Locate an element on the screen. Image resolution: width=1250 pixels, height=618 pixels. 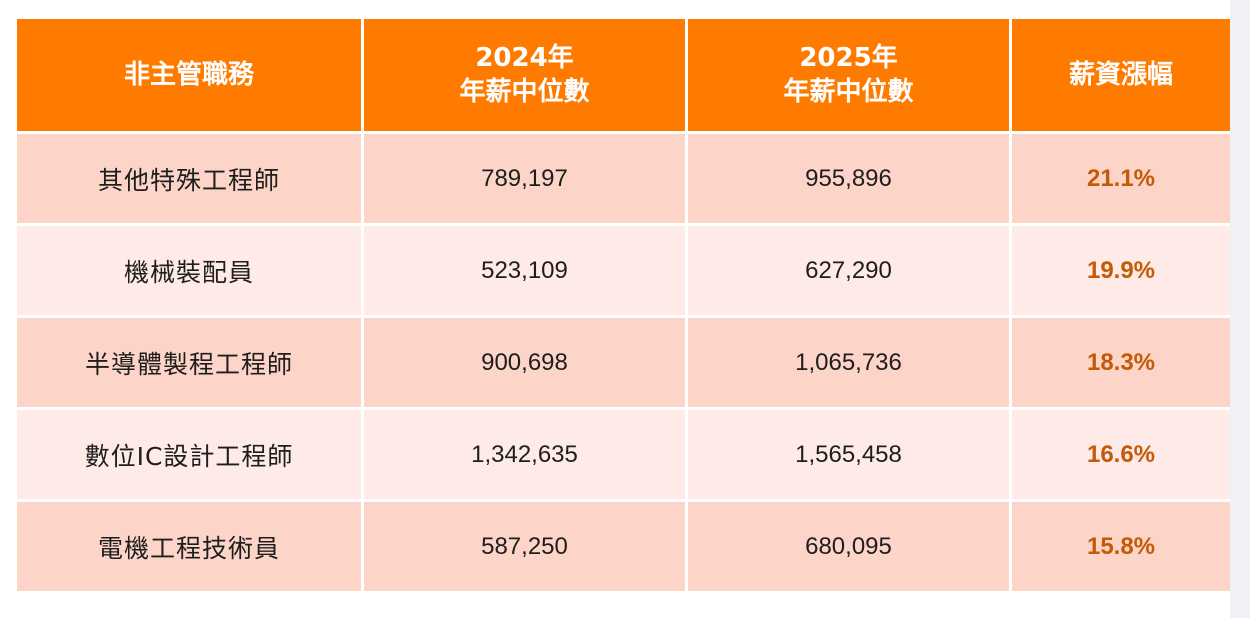
salary-2024-cell: 789,197 is located at coordinates (524, 178).